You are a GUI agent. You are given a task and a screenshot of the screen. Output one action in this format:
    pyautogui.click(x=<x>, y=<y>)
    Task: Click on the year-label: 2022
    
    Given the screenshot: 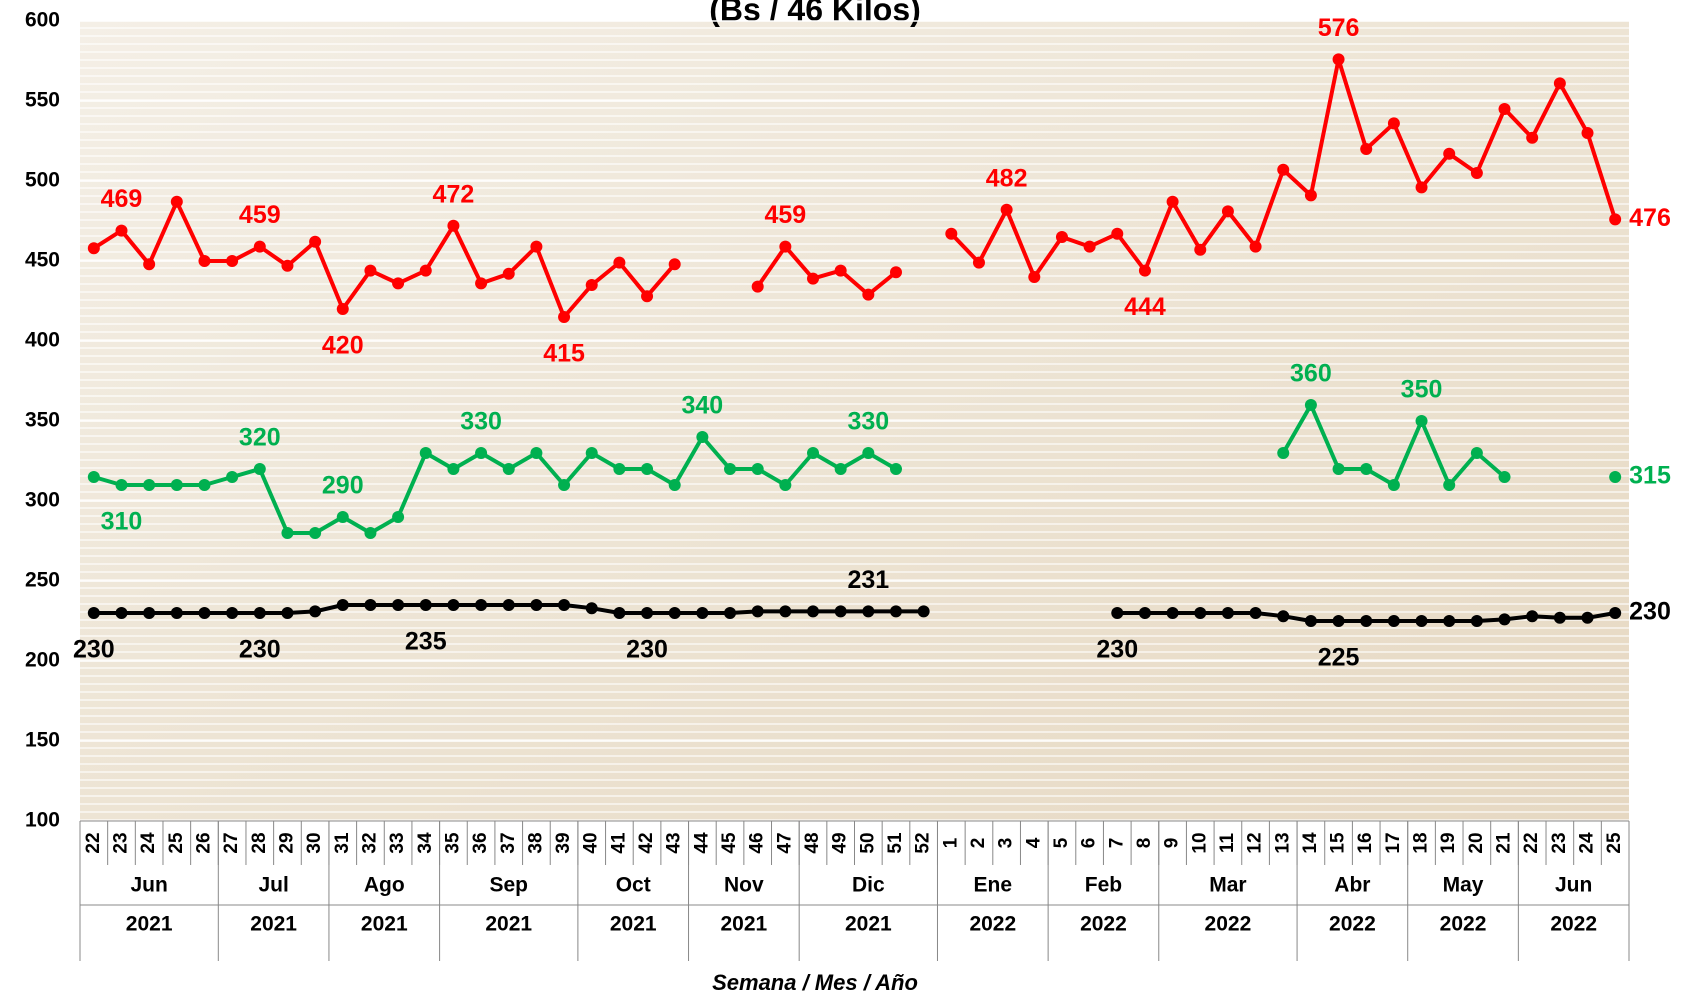 What is the action you would take?
    pyautogui.click(x=1573, y=924)
    